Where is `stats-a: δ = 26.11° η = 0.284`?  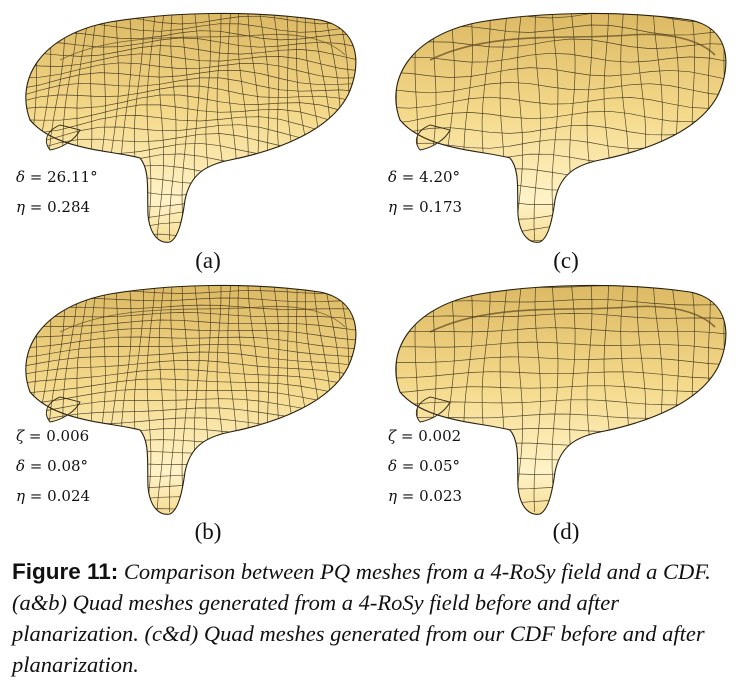 stats-a: δ = 26.11° η = 0.284 is located at coordinates (57, 200).